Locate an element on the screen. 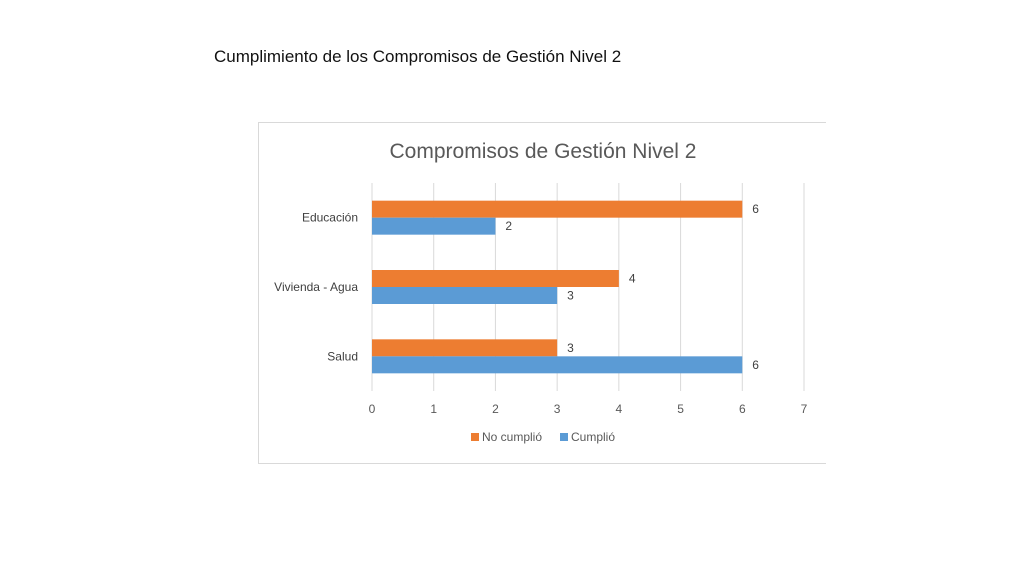  x-tick-label: 1 is located at coordinates (433, 409).